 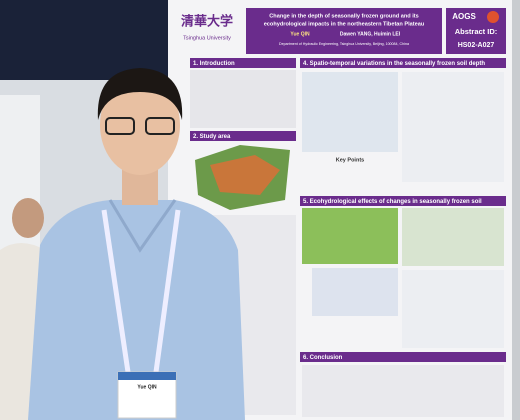 I want to click on badge-header, so click(x=147, y=376).